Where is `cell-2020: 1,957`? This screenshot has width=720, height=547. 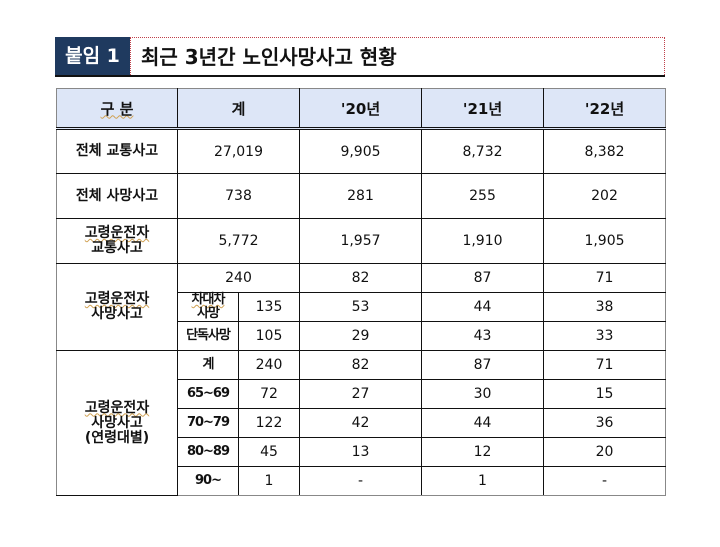 cell-2020: 1,957 is located at coordinates (360, 241).